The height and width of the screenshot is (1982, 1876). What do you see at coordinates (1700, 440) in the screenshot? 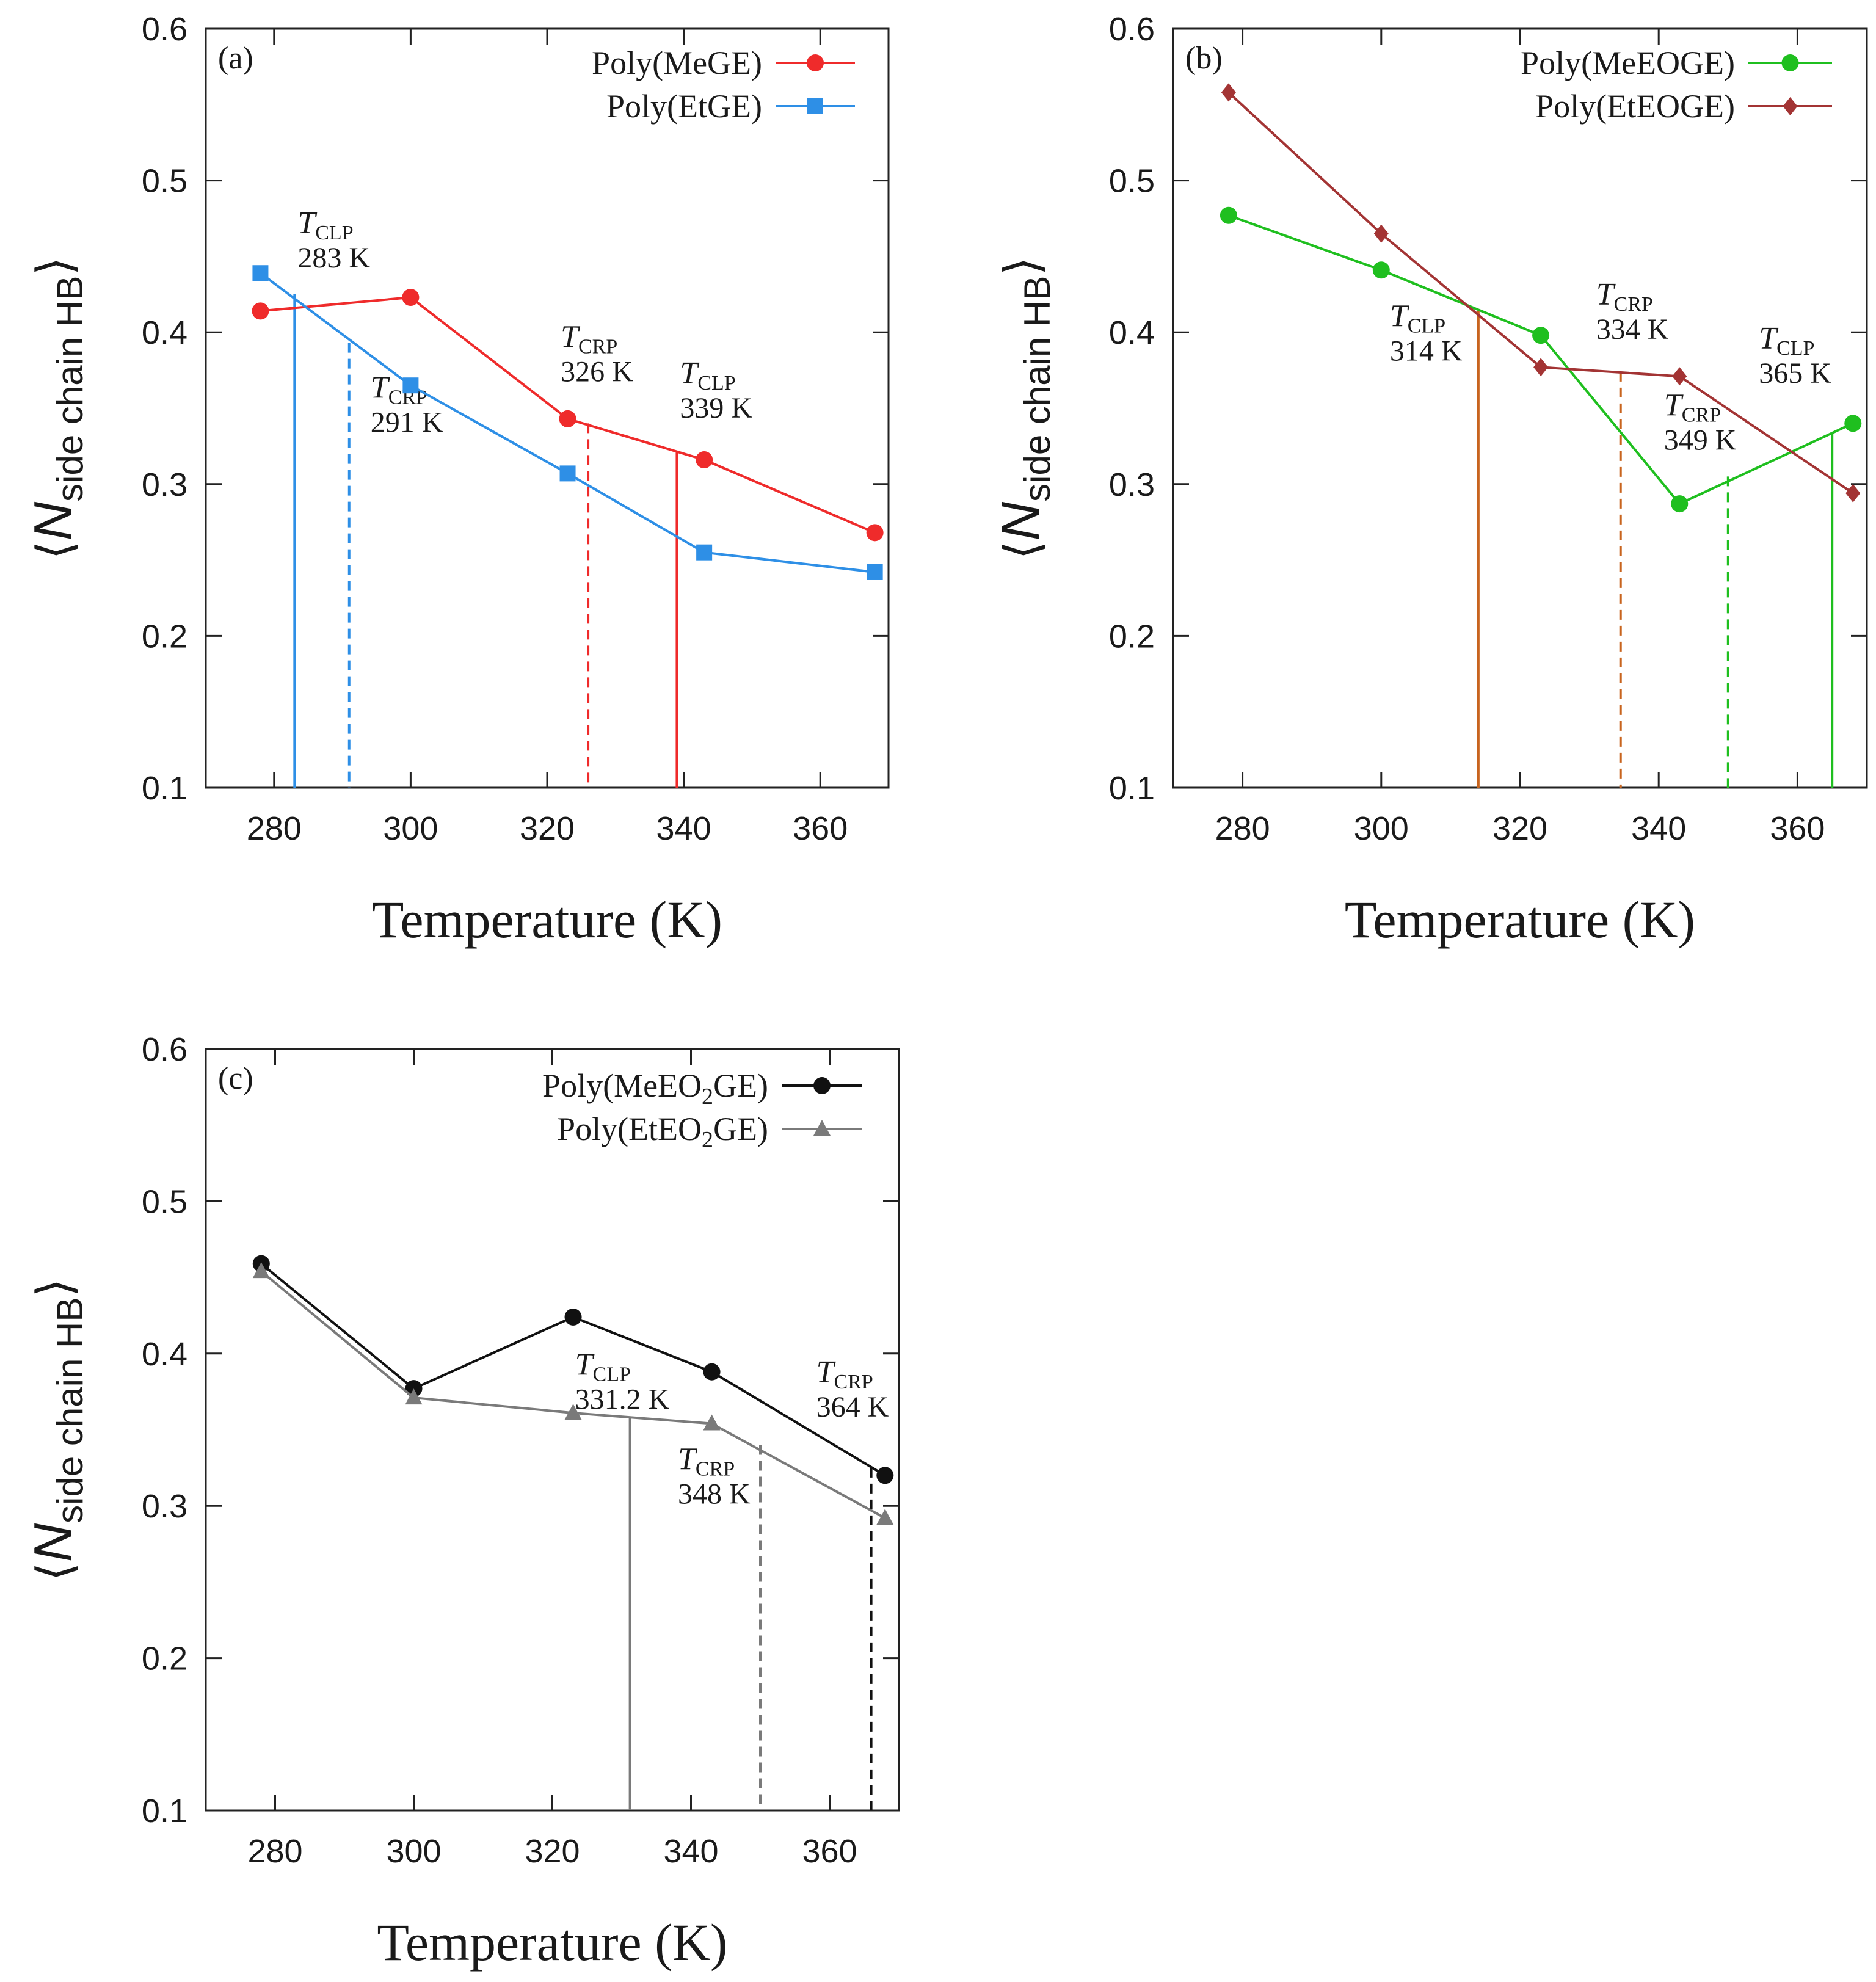
I see `transition-label-value: 349 K` at bounding box center [1700, 440].